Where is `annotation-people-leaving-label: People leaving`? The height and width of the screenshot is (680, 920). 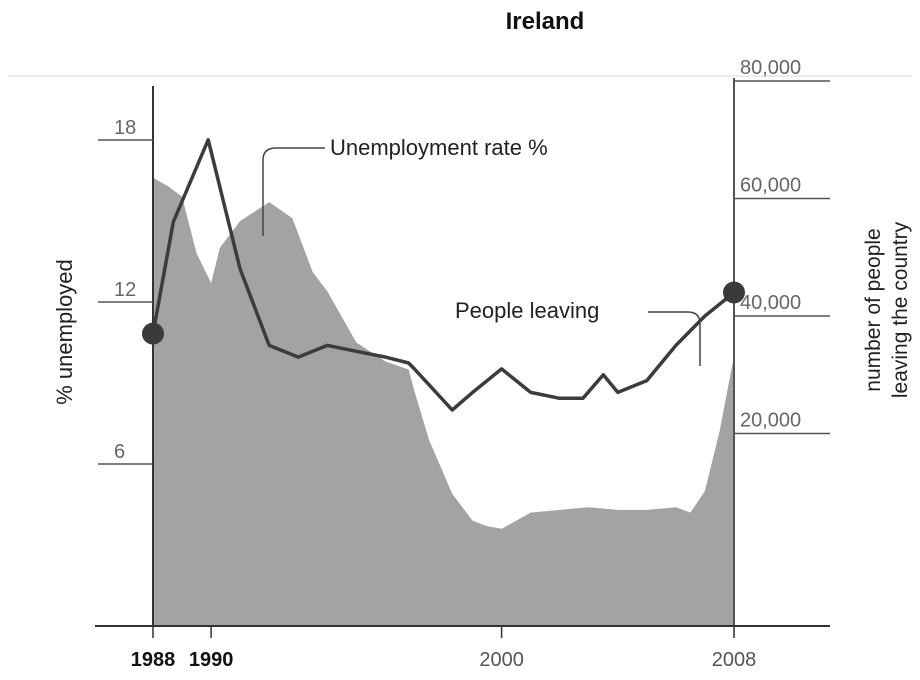
annotation-people-leaving-label: People leaving is located at coordinates (527, 310).